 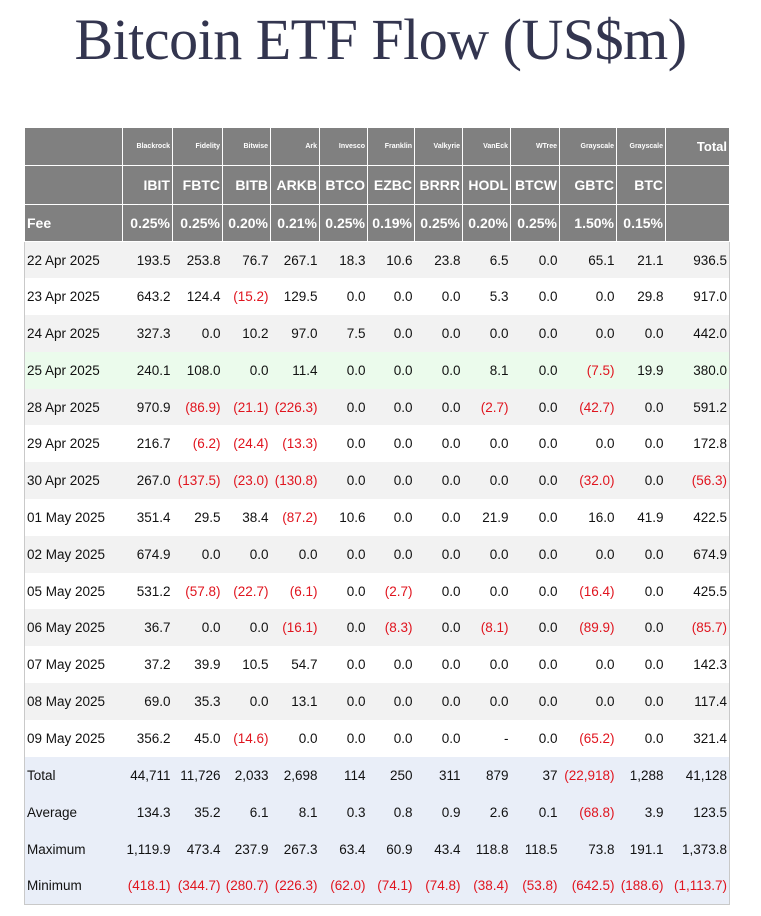 What do you see at coordinates (495, 517) in the screenshot?
I see `flow-cell: 21.9` at bounding box center [495, 517].